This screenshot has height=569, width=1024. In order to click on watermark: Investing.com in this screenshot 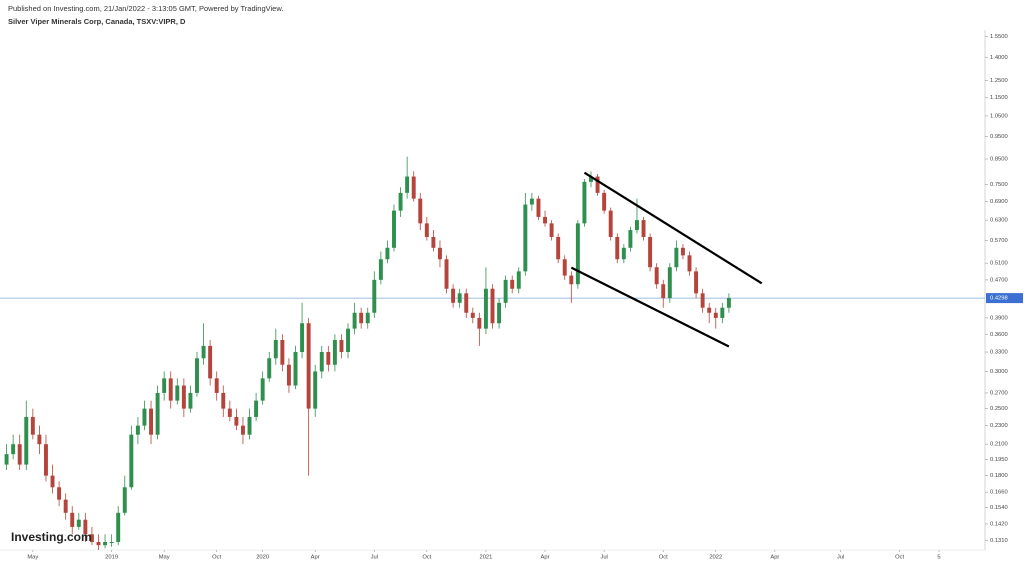, I will do `click(51, 537)`.